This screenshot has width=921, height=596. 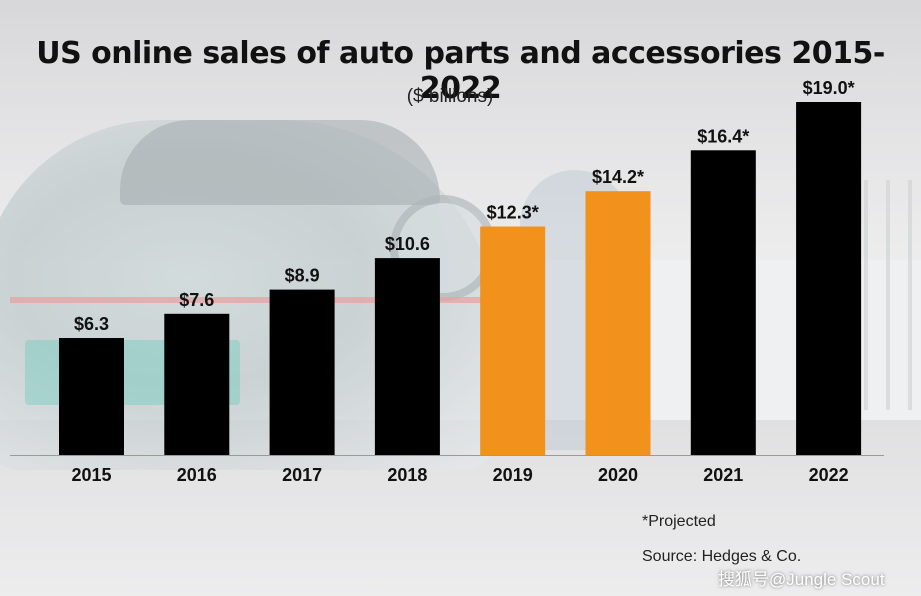 What do you see at coordinates (722, 556) in the screenshot?
I see `source-note: Source: Hedges & Co.` at bounding box center [722, 556].